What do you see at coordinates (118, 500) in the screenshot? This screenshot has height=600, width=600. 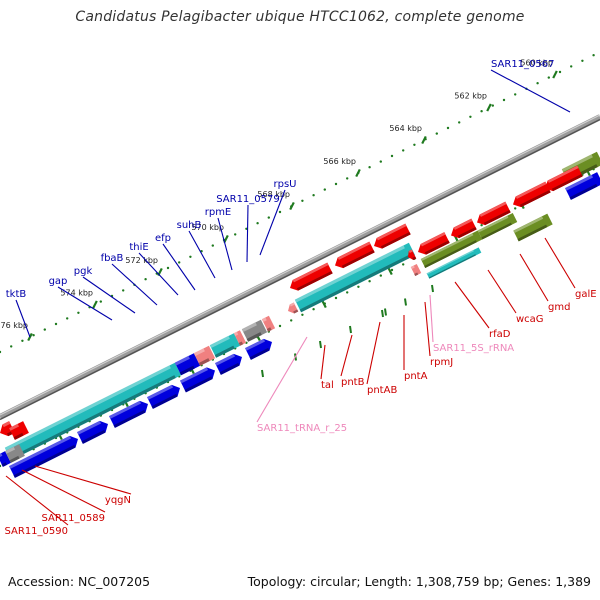 I see `lower-label-0: yqgN` at bounding box center [118, 500].